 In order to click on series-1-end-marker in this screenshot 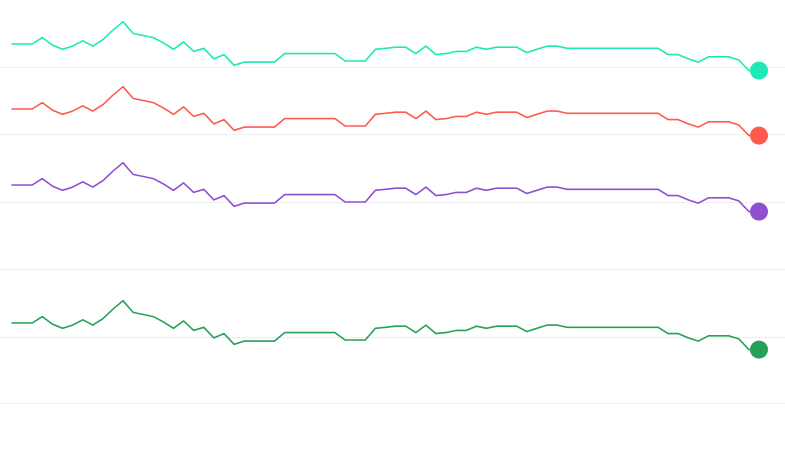, I will do `click(759, 70)`.